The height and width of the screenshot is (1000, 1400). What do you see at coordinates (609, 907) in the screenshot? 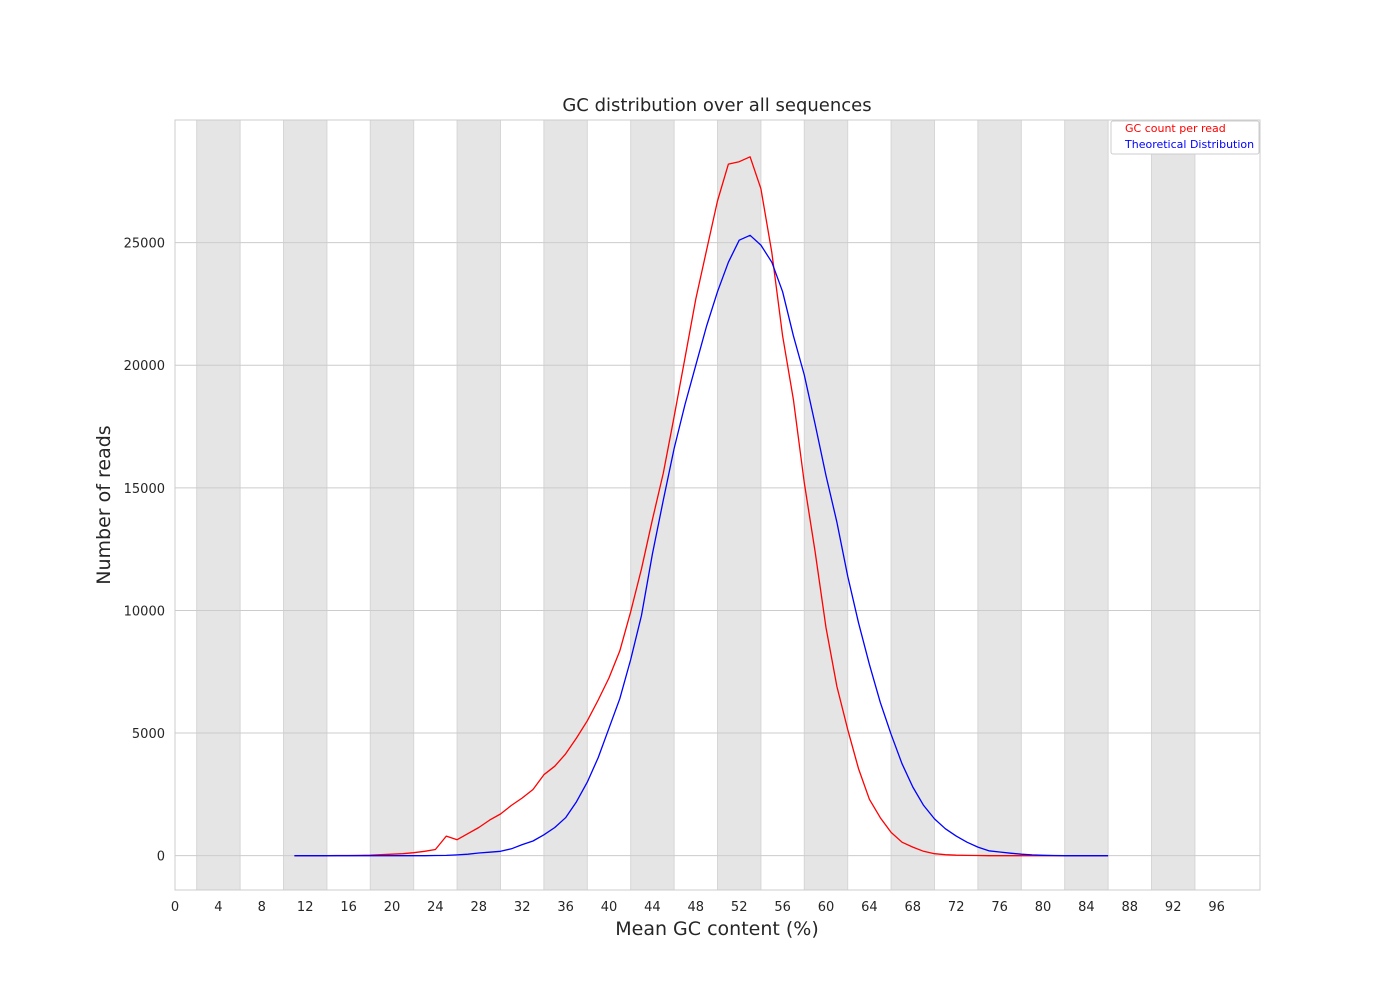
I see `x-tick-label: 40` at bounding box center [609, 907].